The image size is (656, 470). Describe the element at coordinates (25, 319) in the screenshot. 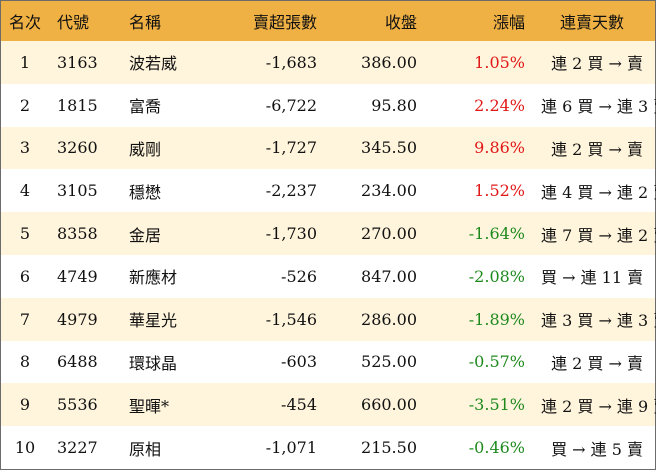

I see `cell-rank: 7` at that location.